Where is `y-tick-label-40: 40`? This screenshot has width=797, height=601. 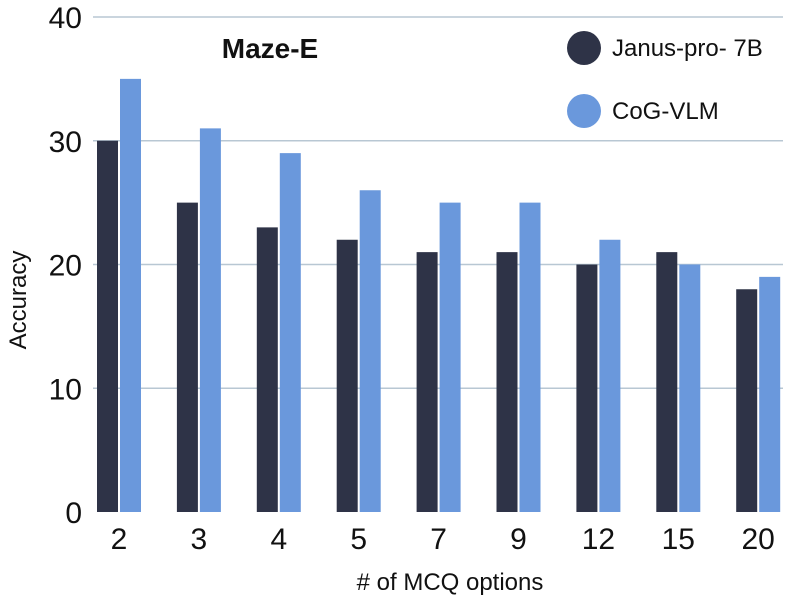 y-tick-label-40: 40 is located at coordinates (65, 18).